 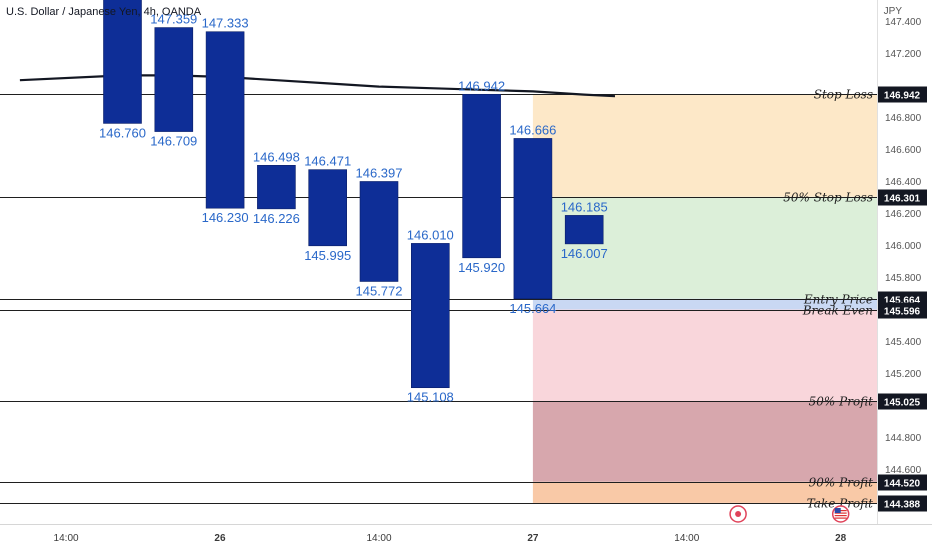 I want to click on candle-low-label: 145.920, so click(x=481, y=267).